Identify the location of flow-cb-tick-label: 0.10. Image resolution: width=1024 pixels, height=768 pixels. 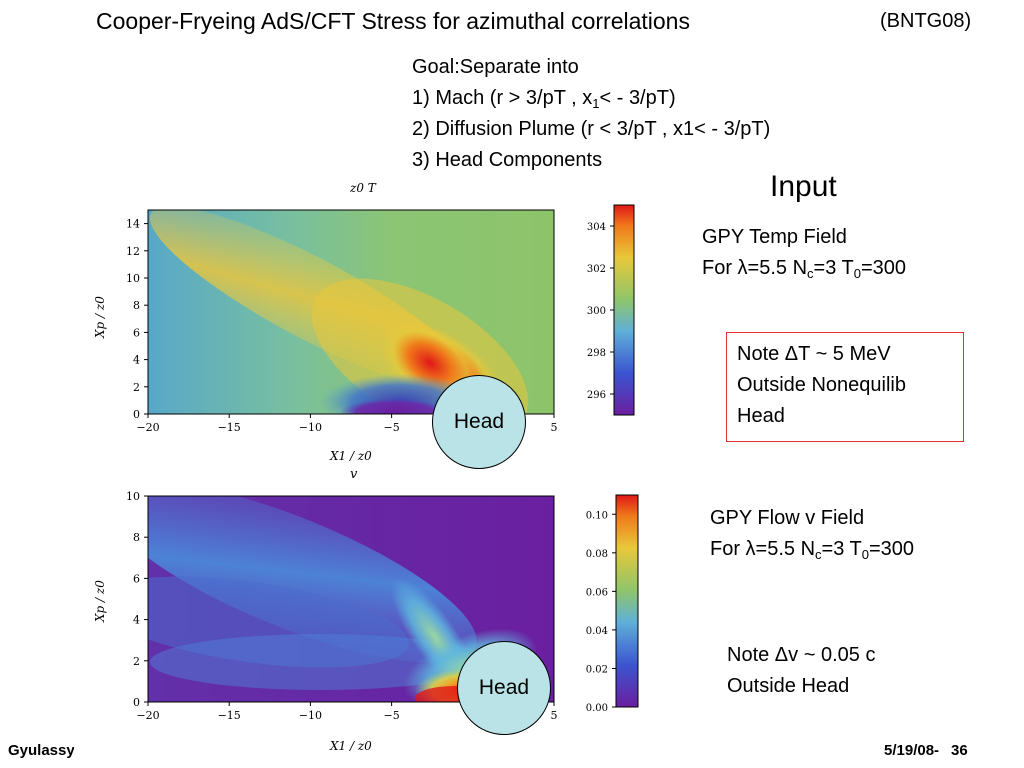
(597, 515).